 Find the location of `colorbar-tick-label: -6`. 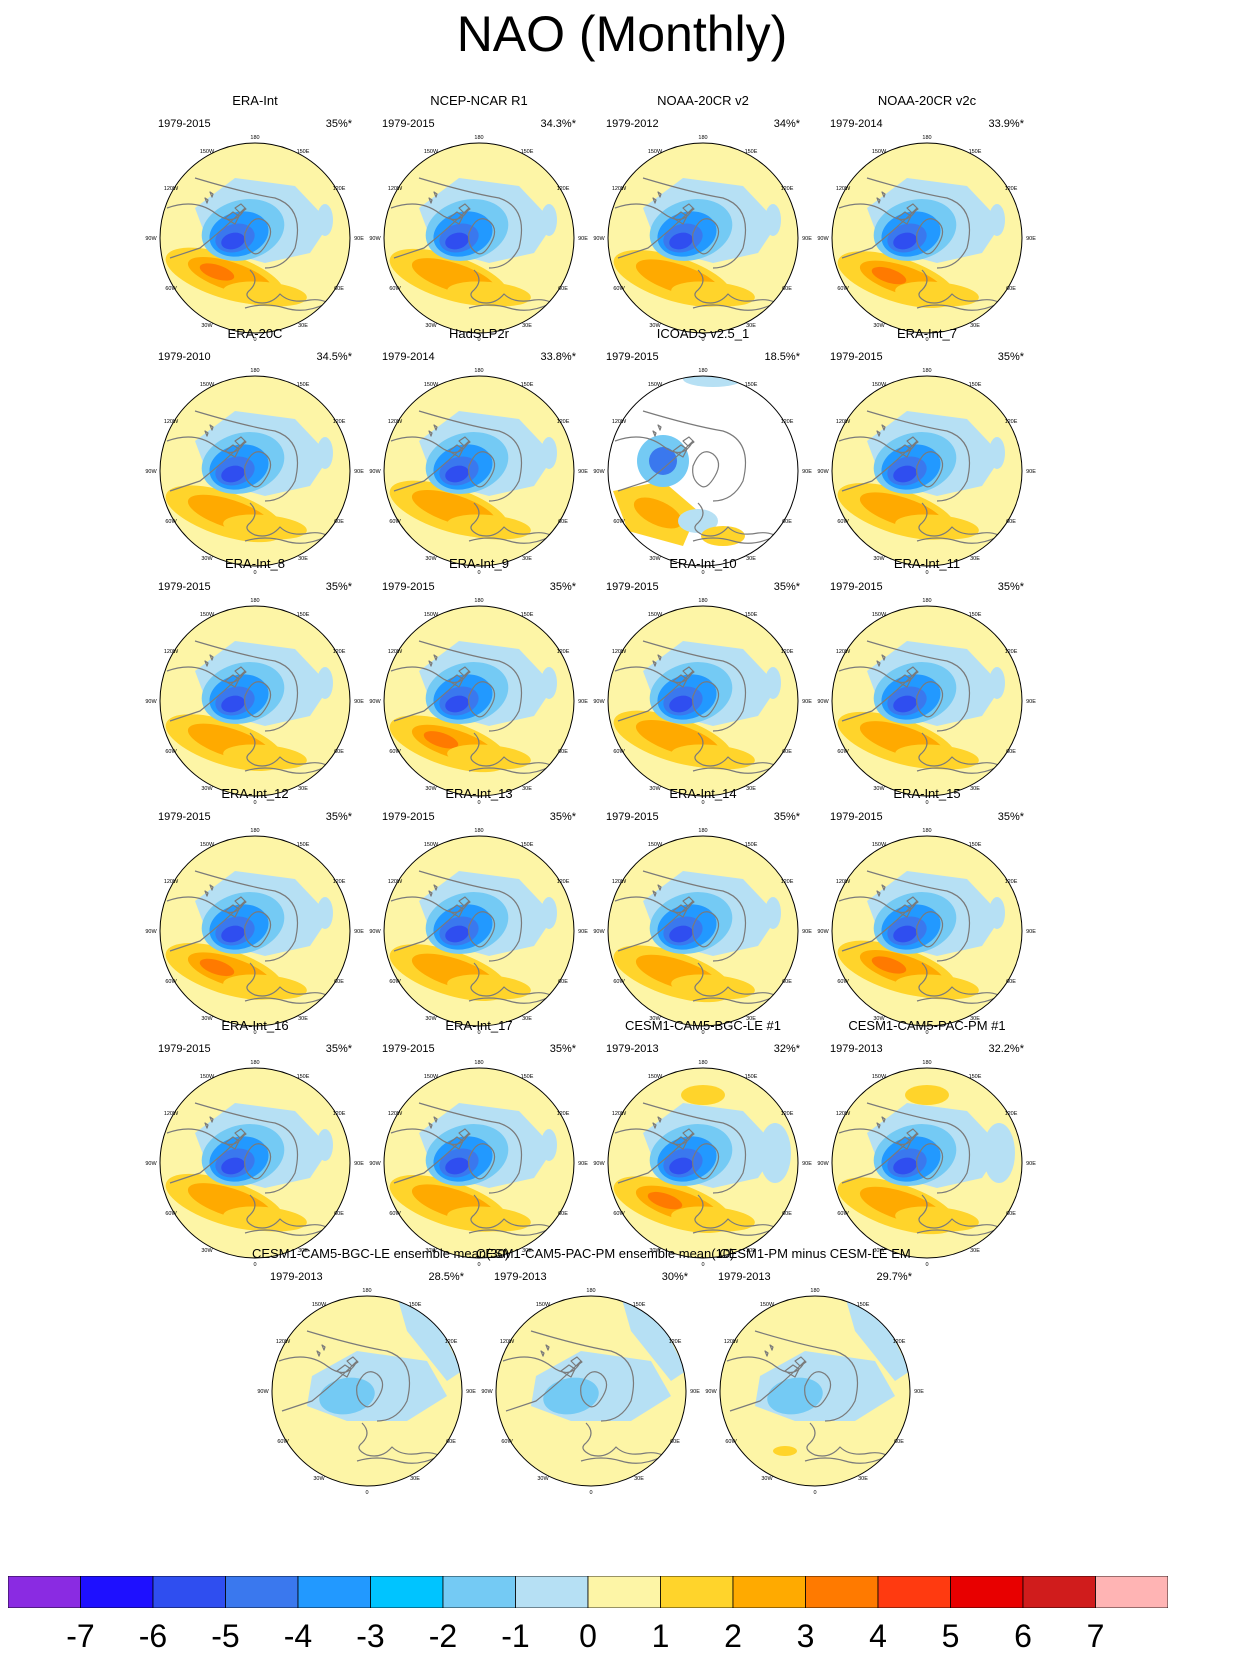

colorbar-tick-label: -6 is located at coordinates (153, 1636).